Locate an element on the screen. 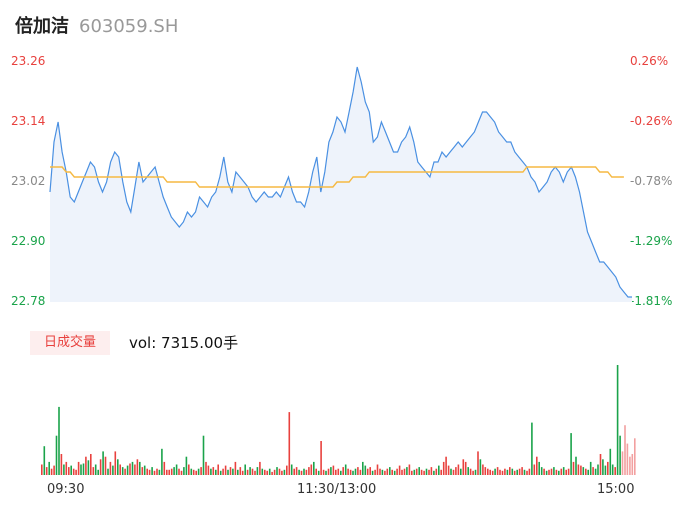 The height and width of the screenshot is (524, 686). percent-tick-label: 0.26% is located at coordinates (649, 61).